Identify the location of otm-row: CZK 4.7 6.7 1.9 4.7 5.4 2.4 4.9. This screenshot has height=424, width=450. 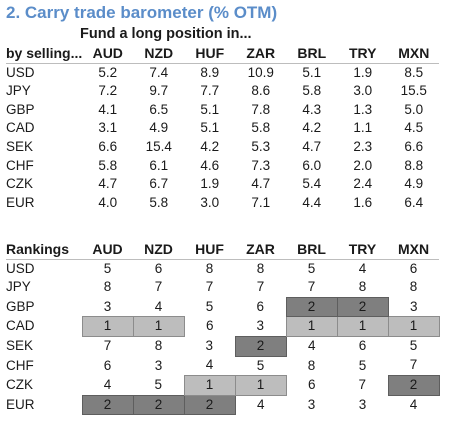
(222, 184).